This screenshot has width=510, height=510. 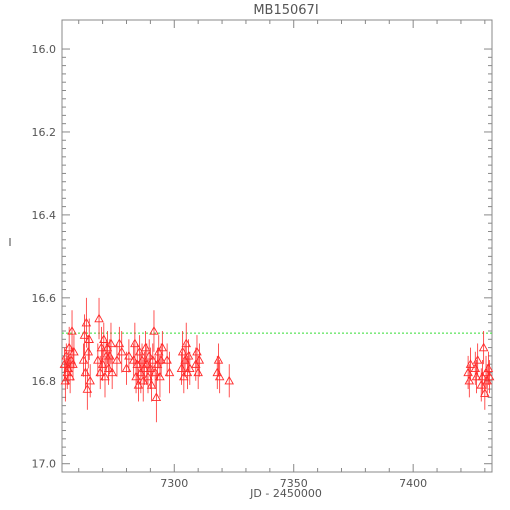 What do you see at coordinates (285, 493) in the screenshot?
I see `x-axis-label: JD - 2450000` at bounding box center [285, 493].